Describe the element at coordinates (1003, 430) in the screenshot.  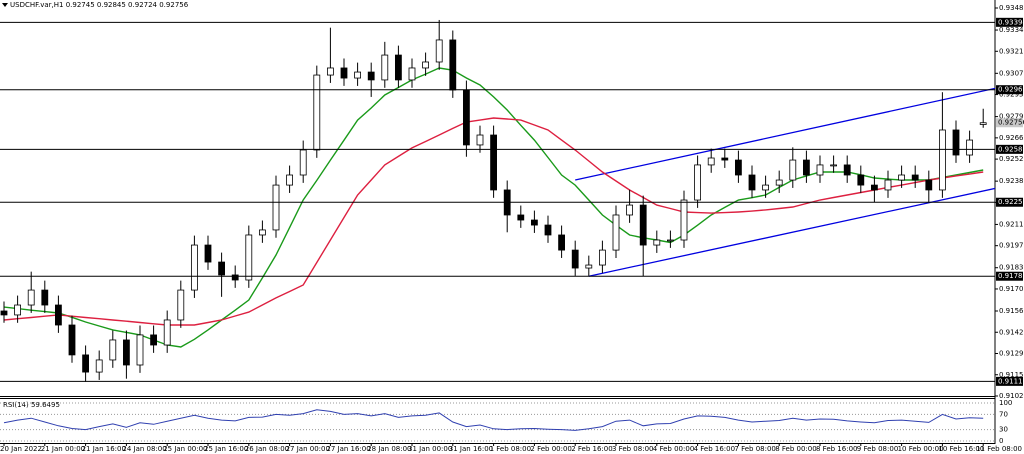
I see `rsi-tick-label: 30` at that location.